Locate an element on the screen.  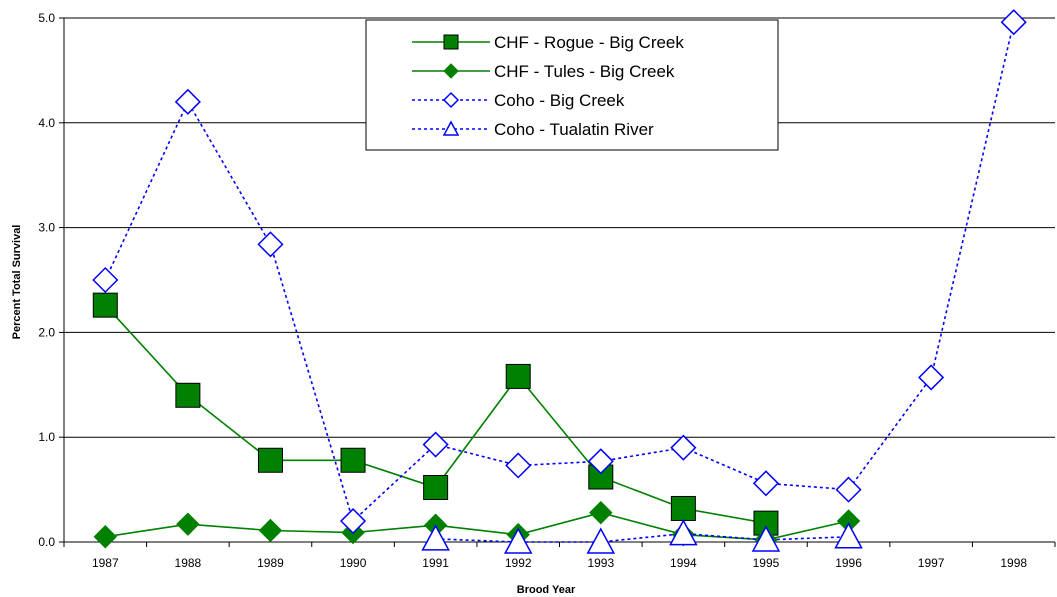
x-tick-label: 1991 is located at coordinates (435, 563).